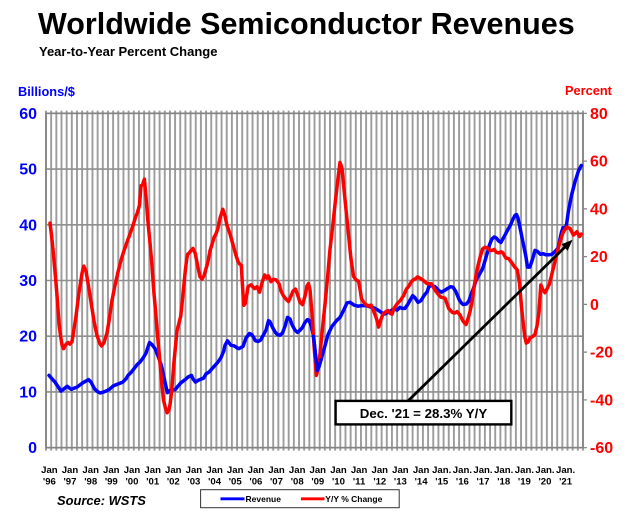 This screenshot has width=640, height=528. Describe the element at coordinates (264, 499) in the screenshot. I see `svg-text: Revenue` at that location.